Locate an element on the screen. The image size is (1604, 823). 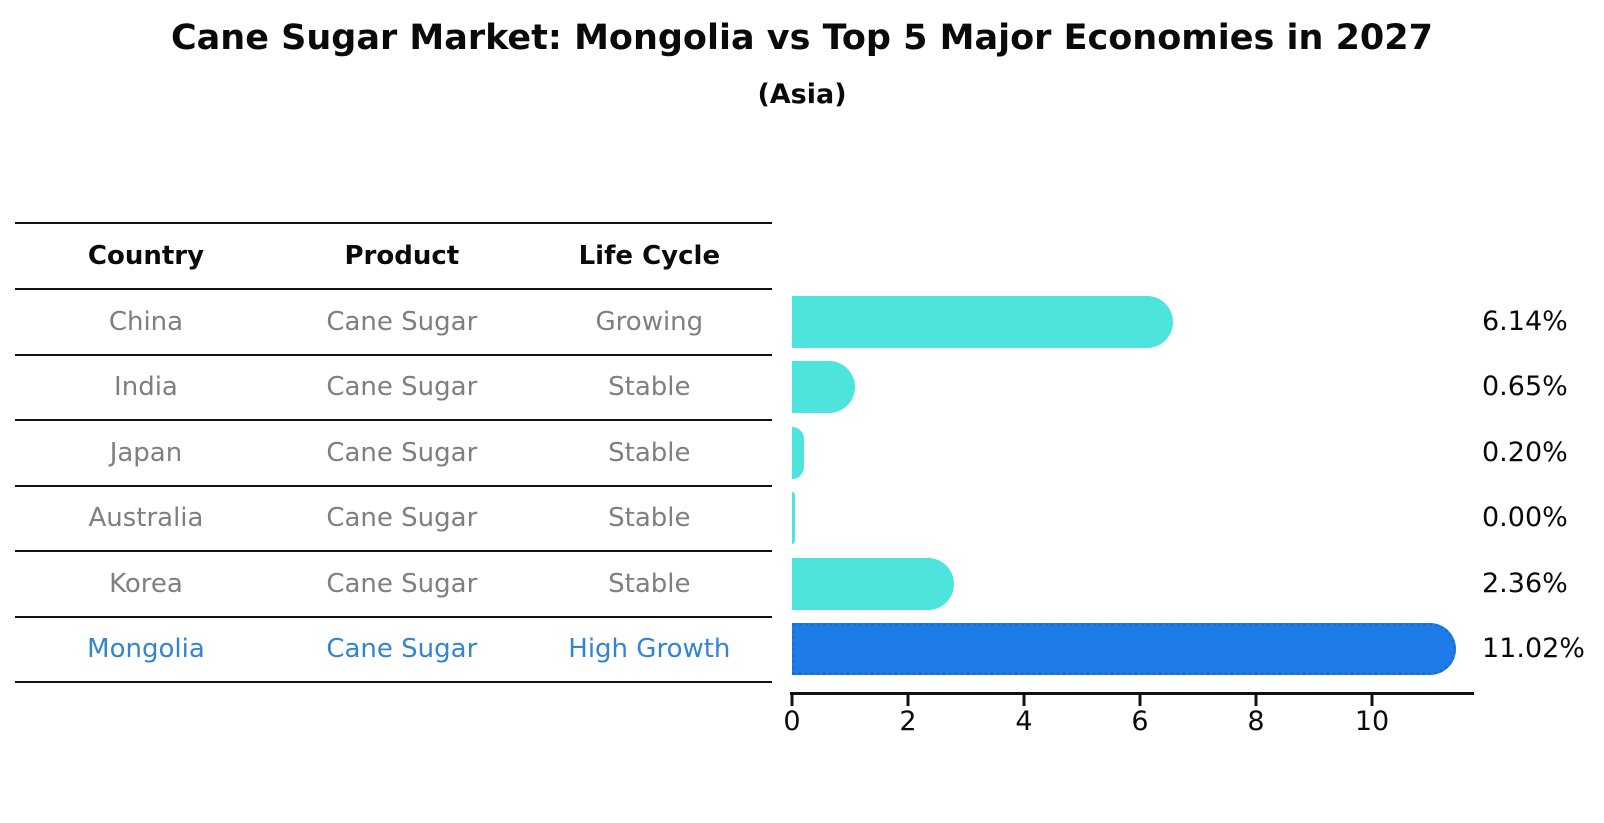
cell-country: Australia is located at coordinates (146, 518).